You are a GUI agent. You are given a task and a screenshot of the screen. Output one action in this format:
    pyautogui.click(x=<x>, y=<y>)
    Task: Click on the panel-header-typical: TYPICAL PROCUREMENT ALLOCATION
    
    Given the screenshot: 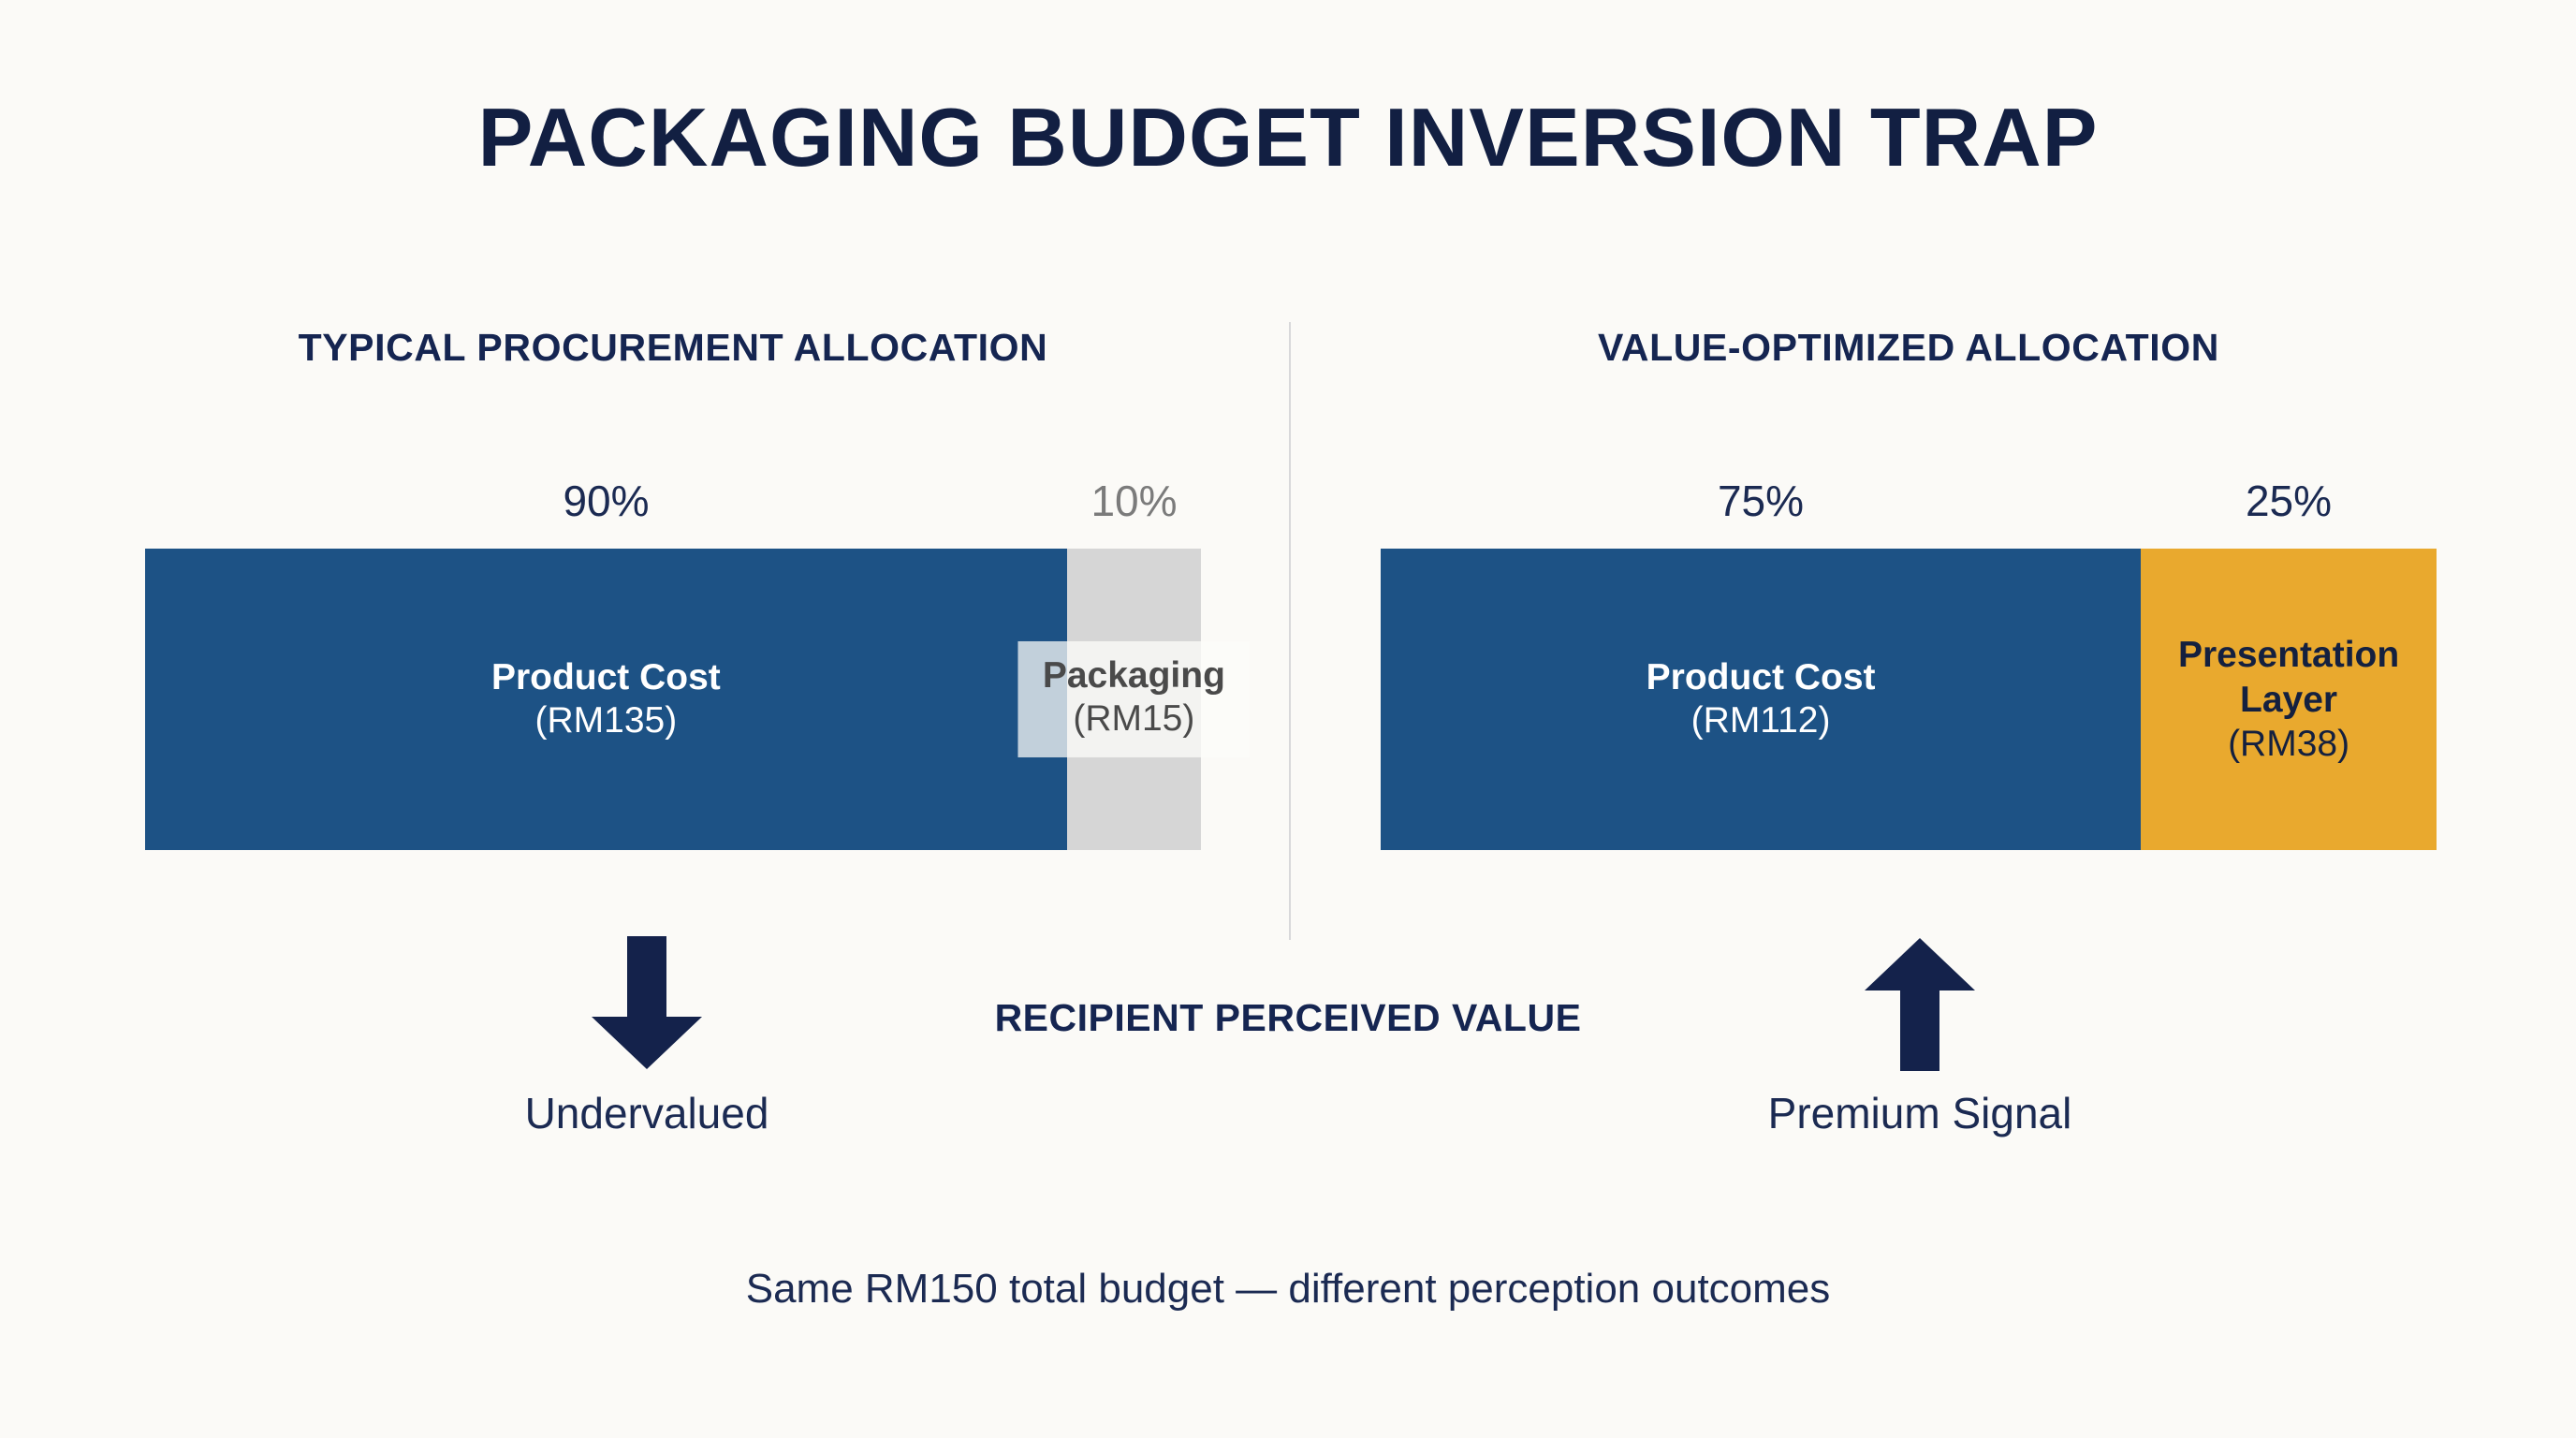 What is the action you would take?
    pyautogui.click(x=673, y=347)
    